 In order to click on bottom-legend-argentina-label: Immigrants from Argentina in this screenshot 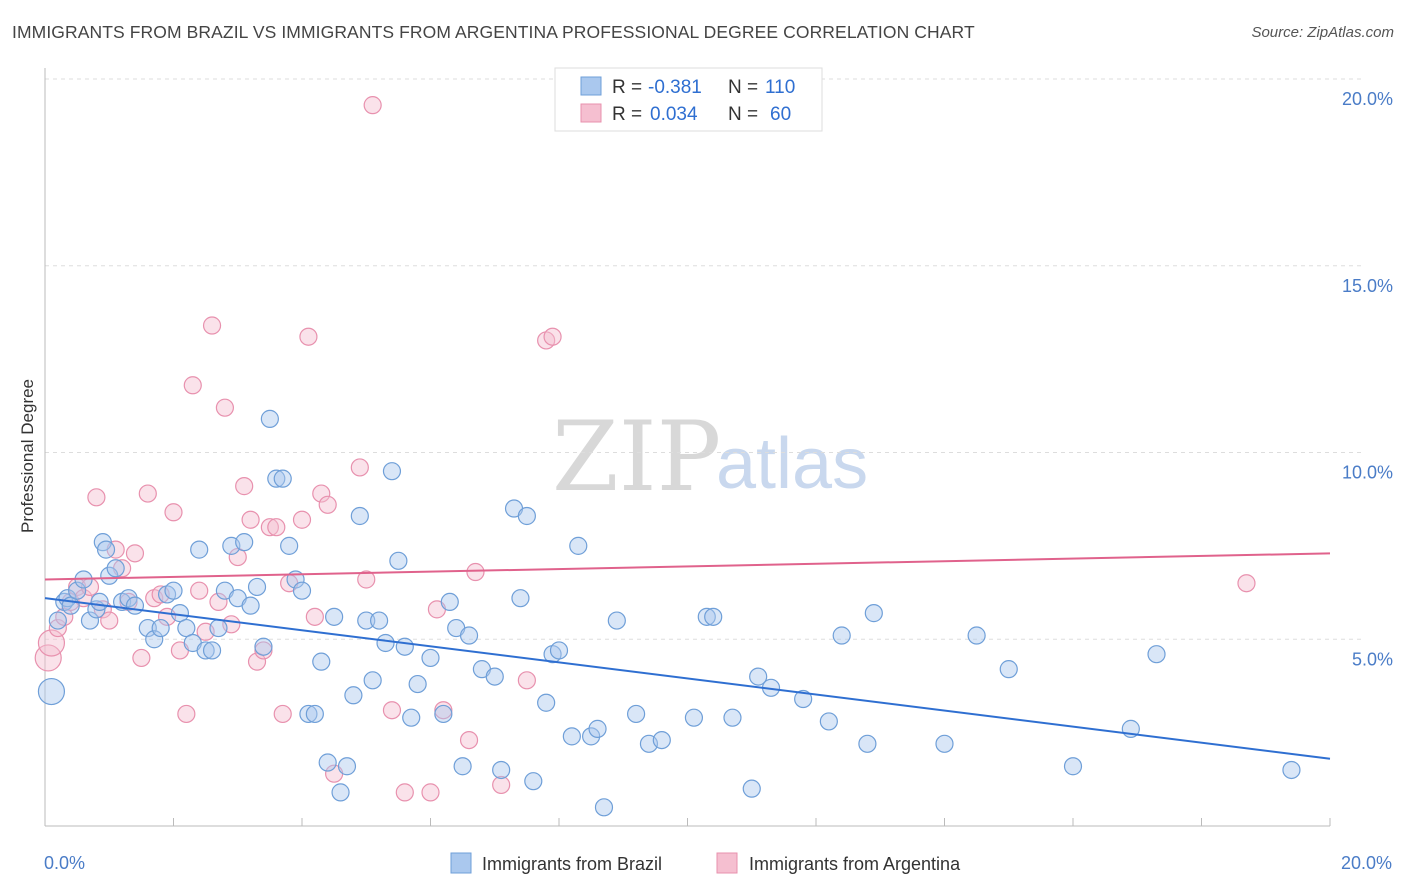, I will do `click(855, 864)`.